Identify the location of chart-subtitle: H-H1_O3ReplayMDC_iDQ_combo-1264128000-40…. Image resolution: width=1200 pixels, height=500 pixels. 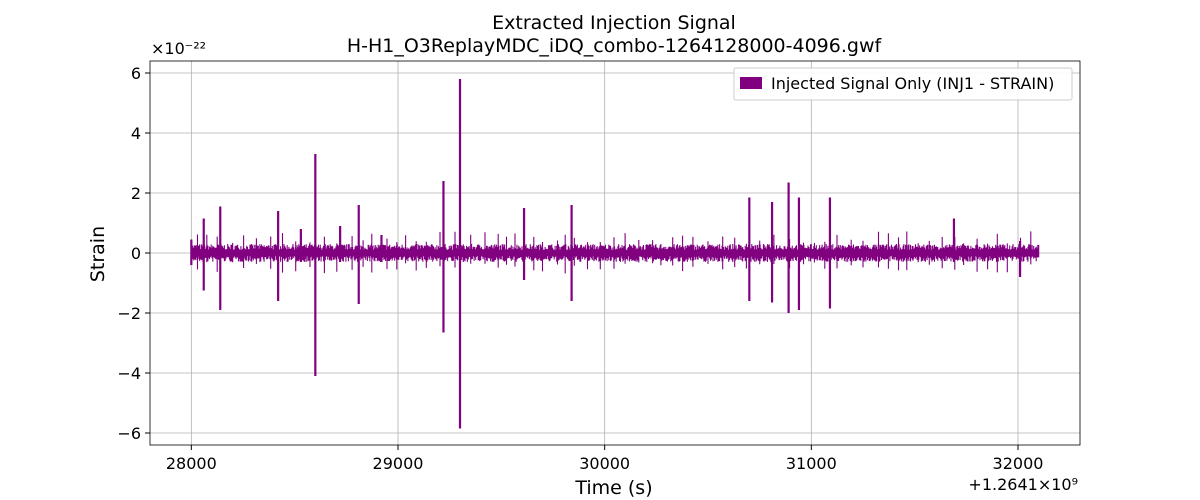
(615, 46).